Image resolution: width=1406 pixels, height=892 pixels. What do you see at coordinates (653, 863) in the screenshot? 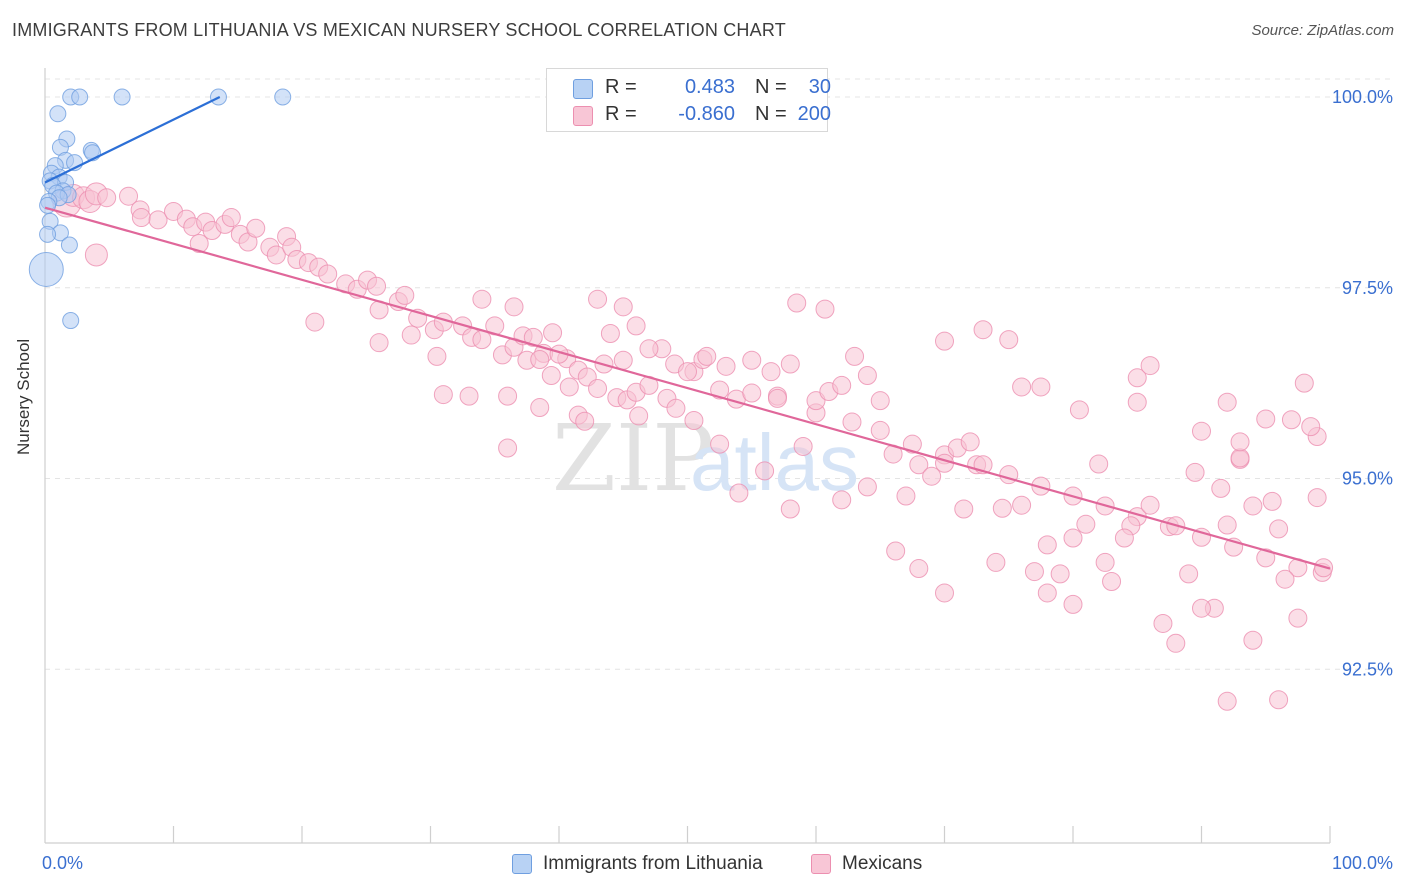
I see `bottom-legend-label: Immigrants from Lithuania` at bounding box center [653, 863].